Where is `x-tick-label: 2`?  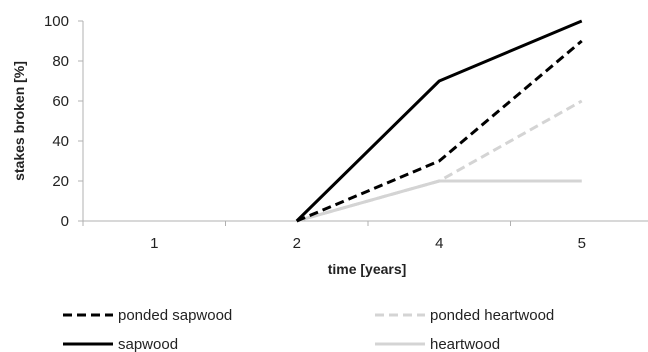 x-tick-label: 2 is located at coordinates (297, 243).